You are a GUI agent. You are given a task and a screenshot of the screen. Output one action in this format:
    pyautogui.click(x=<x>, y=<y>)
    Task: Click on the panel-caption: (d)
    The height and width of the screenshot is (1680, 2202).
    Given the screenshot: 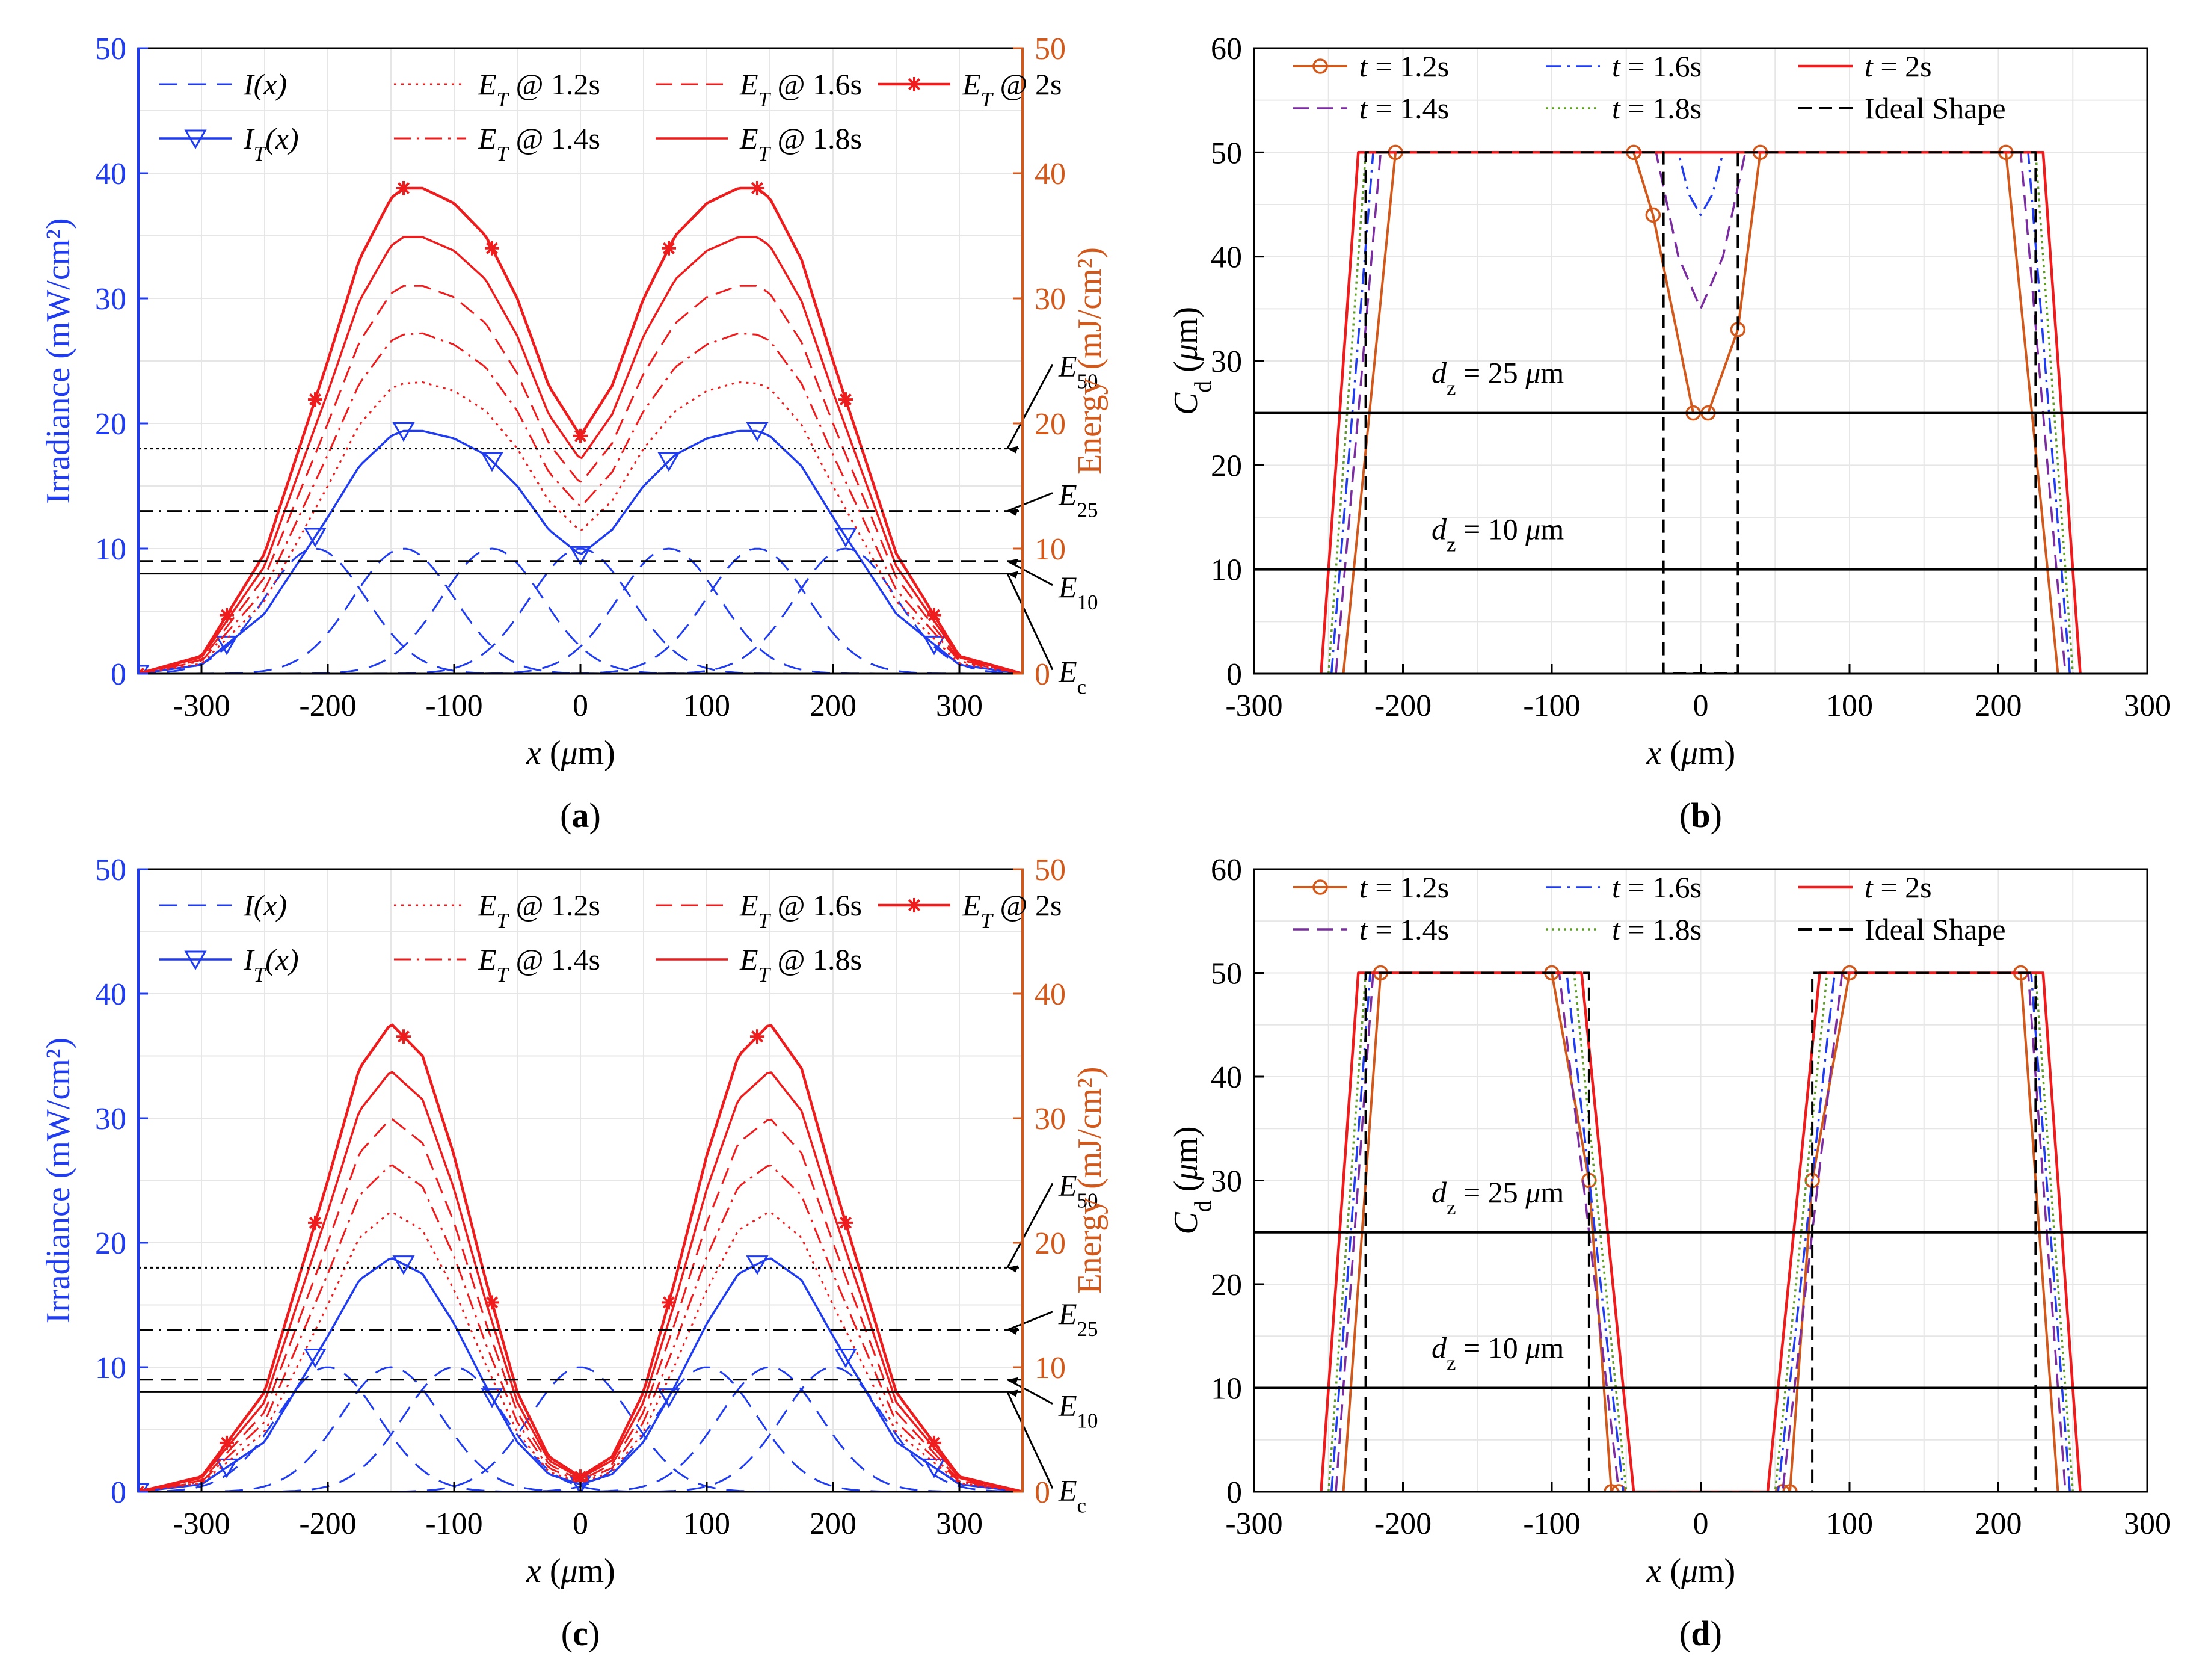 What is the action you would take?
    pyautogui.click(x=1700, y=1634)
    